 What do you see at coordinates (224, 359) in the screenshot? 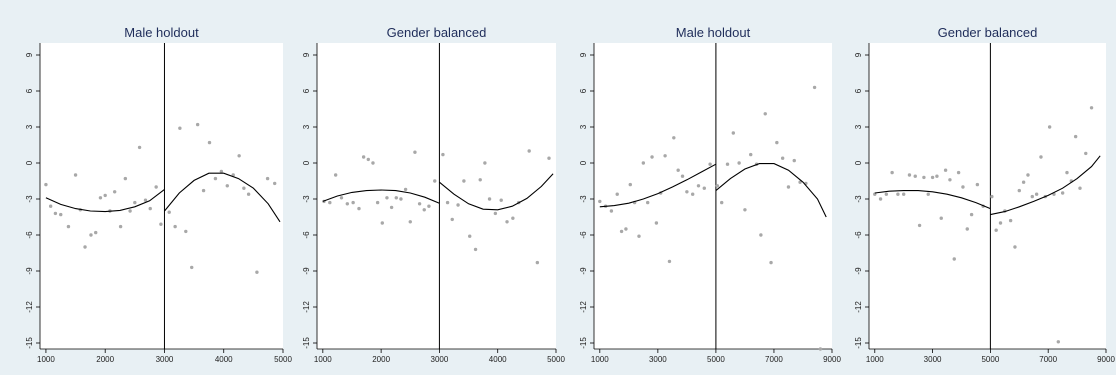
I see `x-tick-label: 4000` at bounding box center [224, 359].